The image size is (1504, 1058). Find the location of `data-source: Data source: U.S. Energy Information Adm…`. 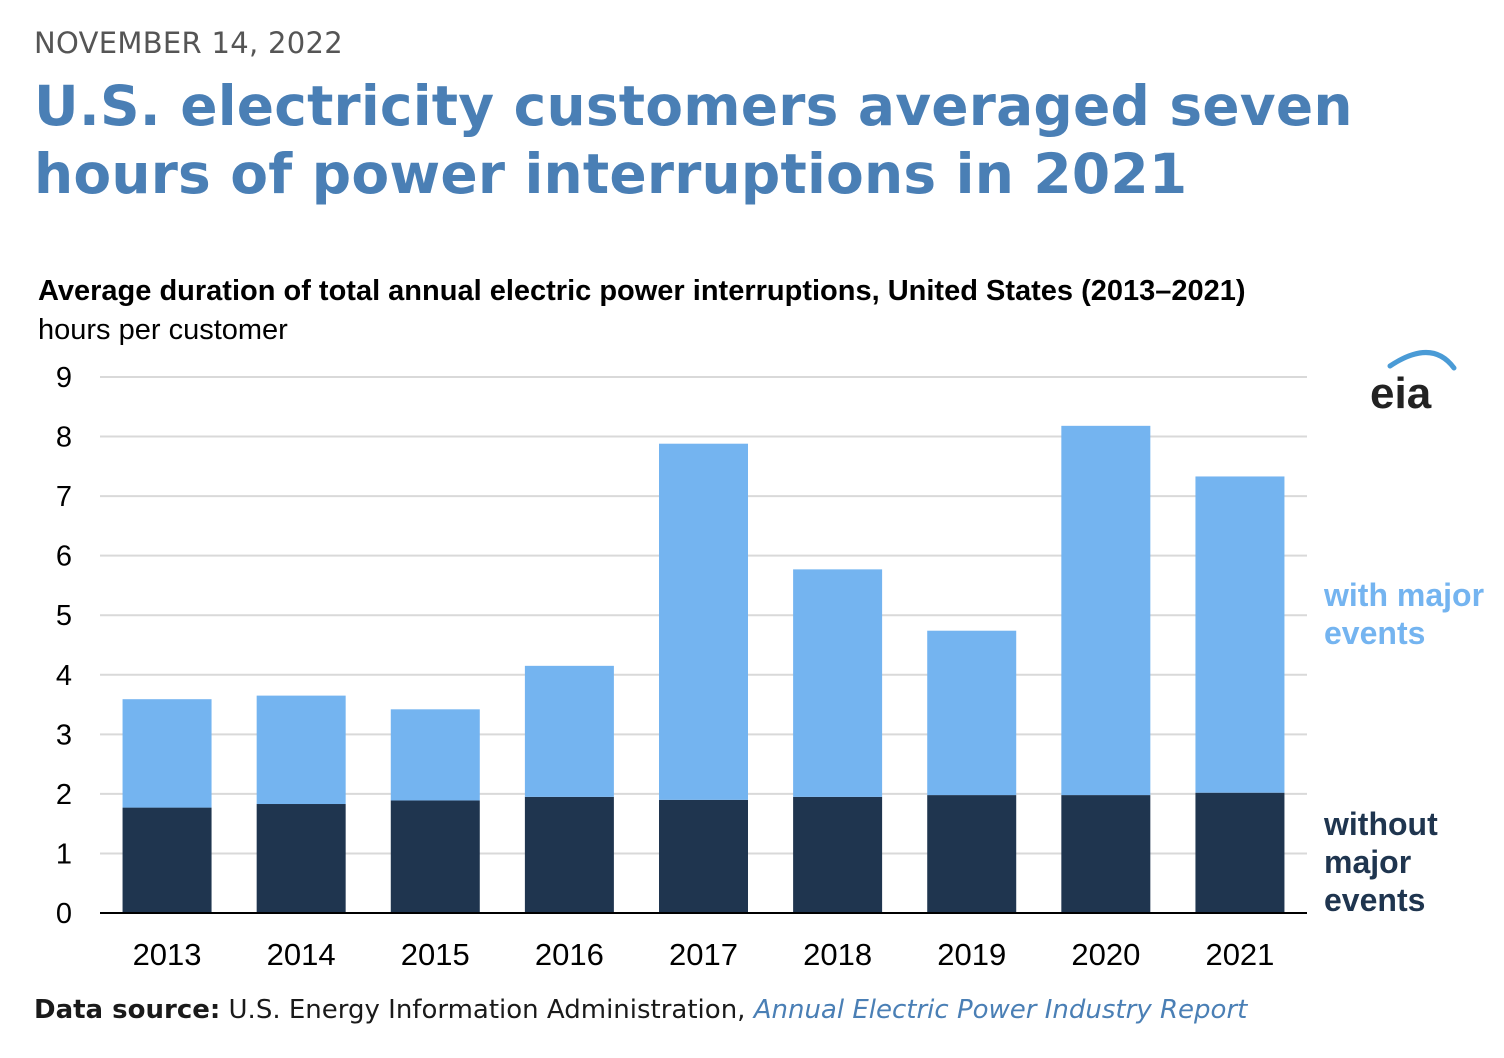

data-source: Data source: U.S. Energy Information Adm… is located at coordinates (640, 1010).